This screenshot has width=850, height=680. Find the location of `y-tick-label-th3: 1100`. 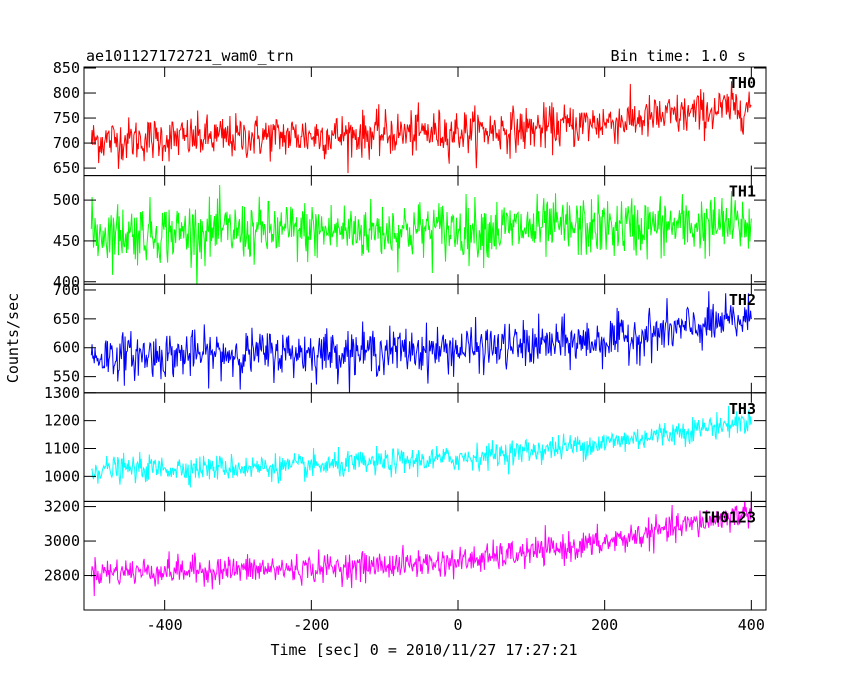

y-tick-label-th3: 1100 is located at coordinates (62, 448).